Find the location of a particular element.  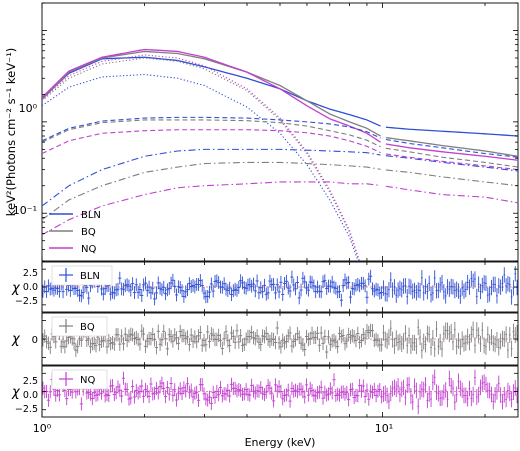

series-nq-total-high is located at coordinates (451, 152).